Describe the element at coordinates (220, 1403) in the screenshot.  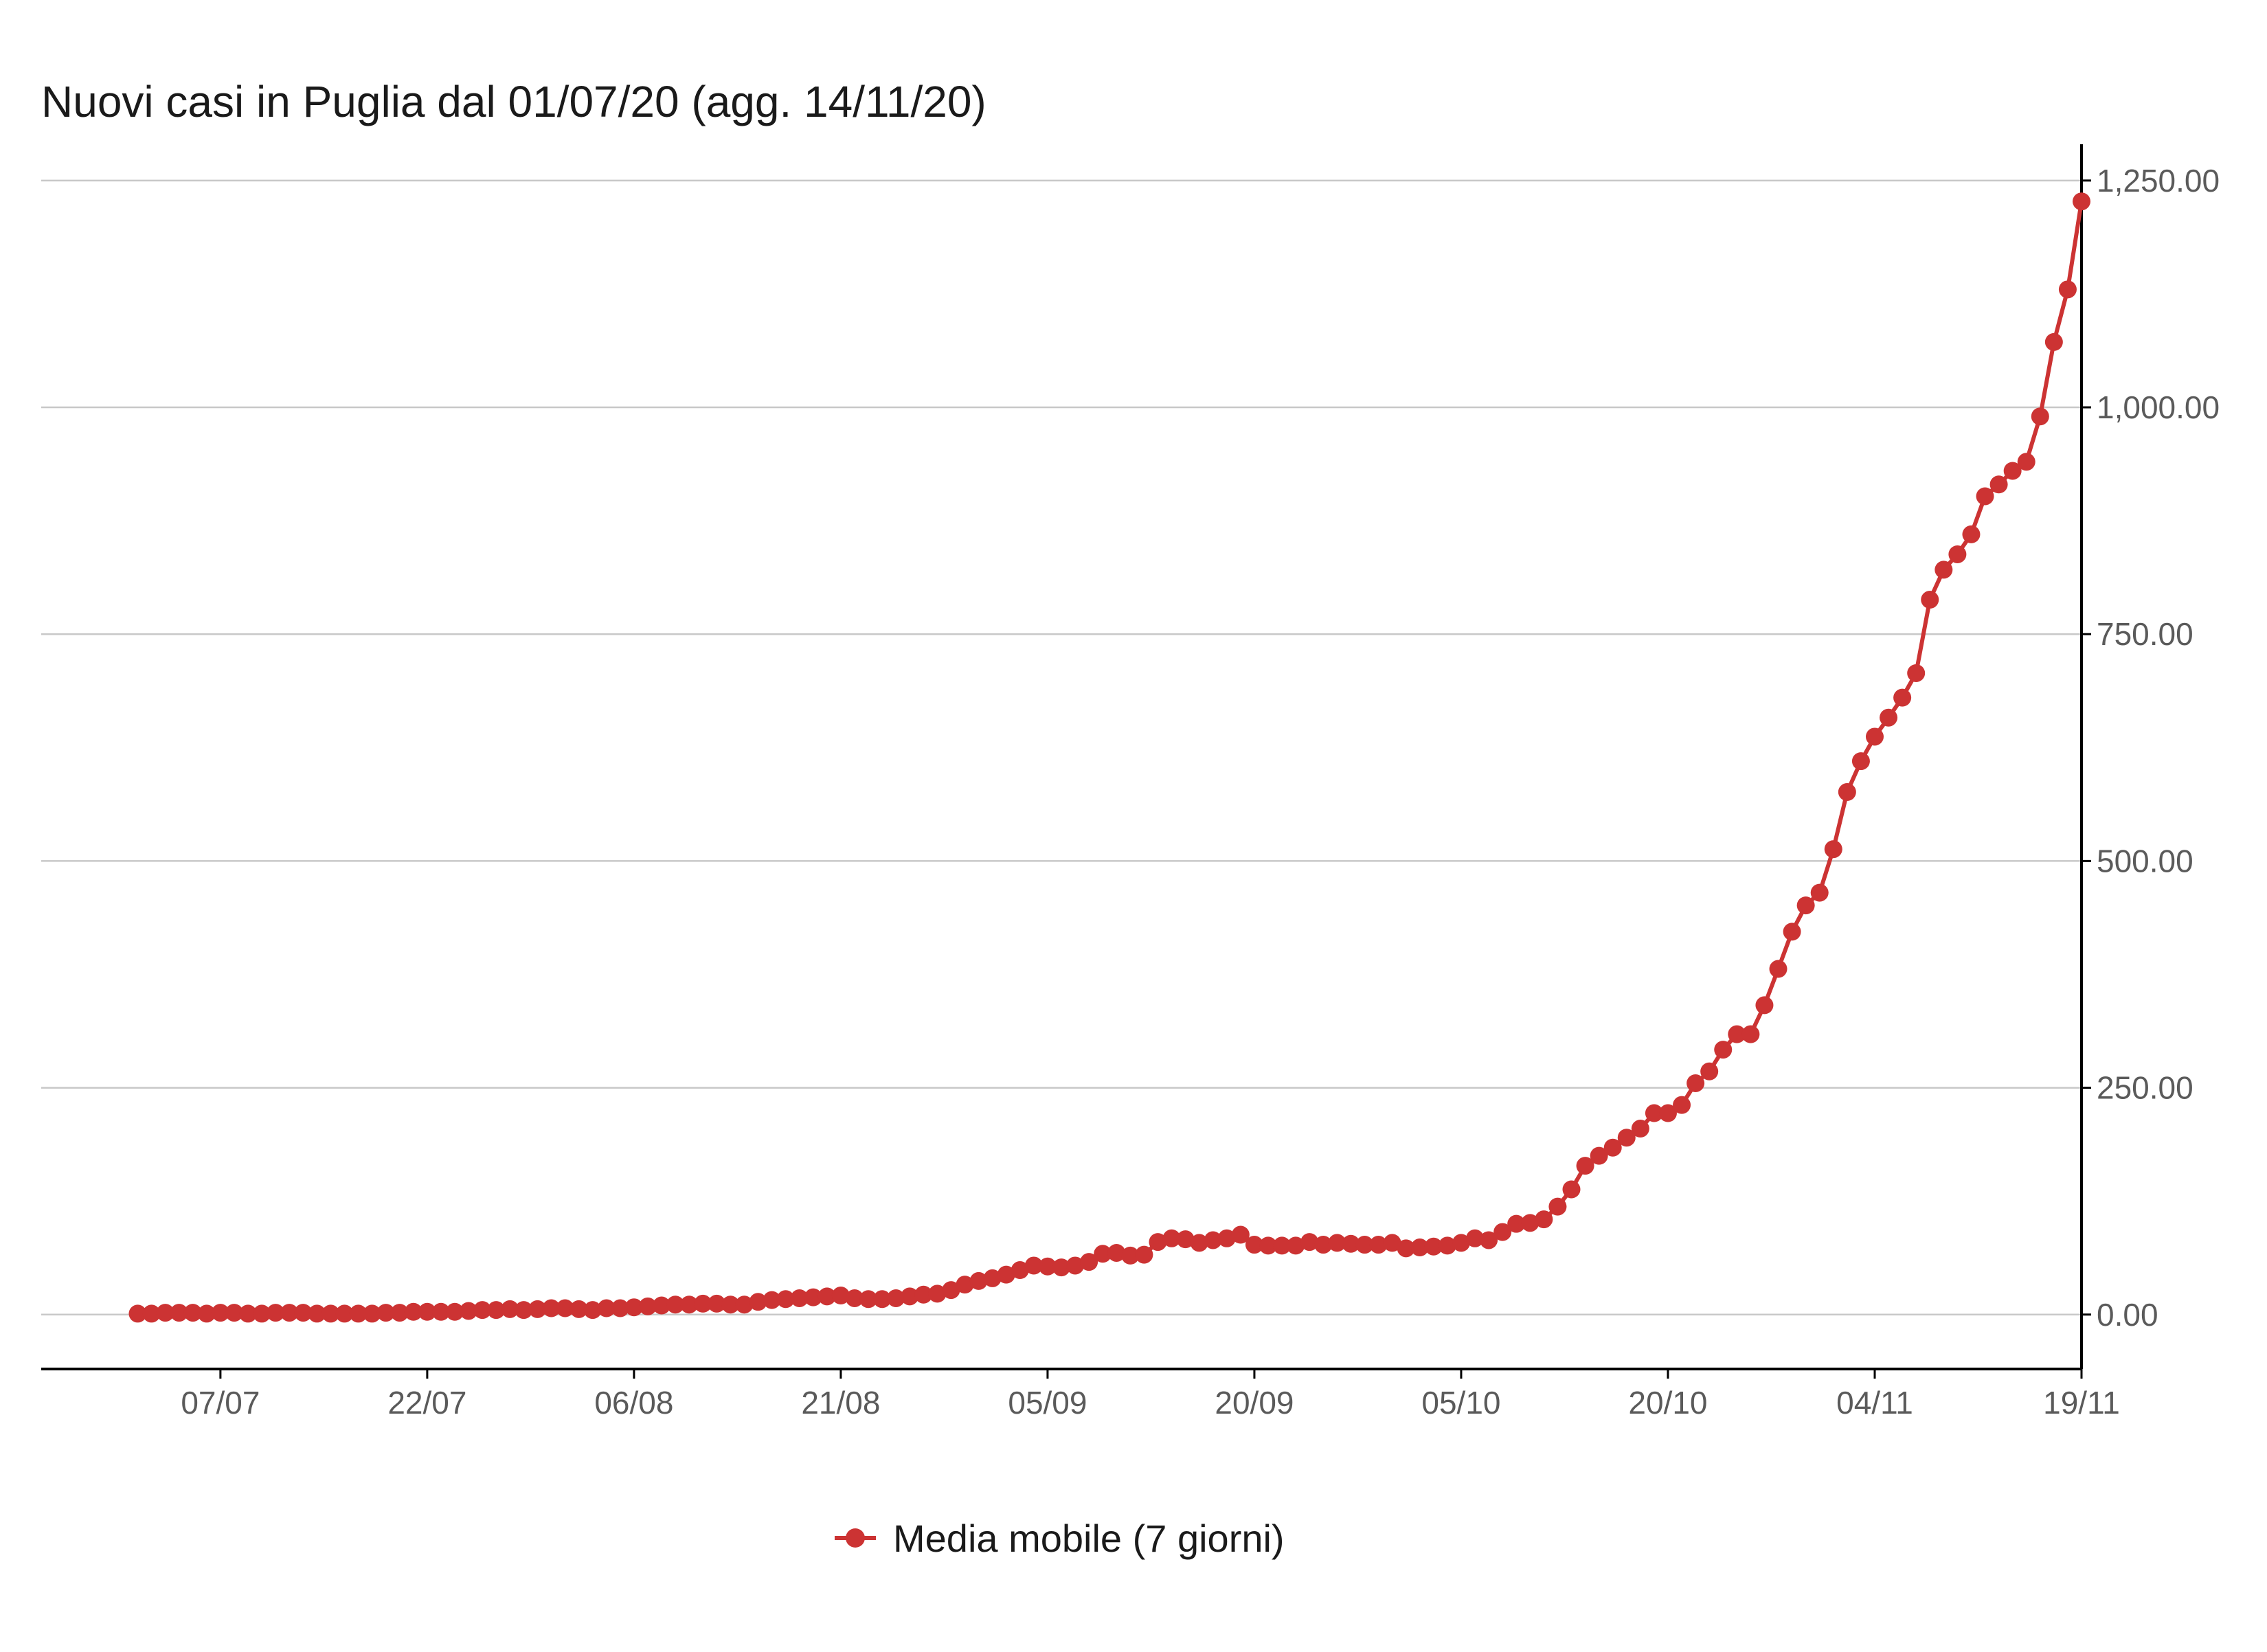
I see `x-tick-label-0: 07/07` at that location.